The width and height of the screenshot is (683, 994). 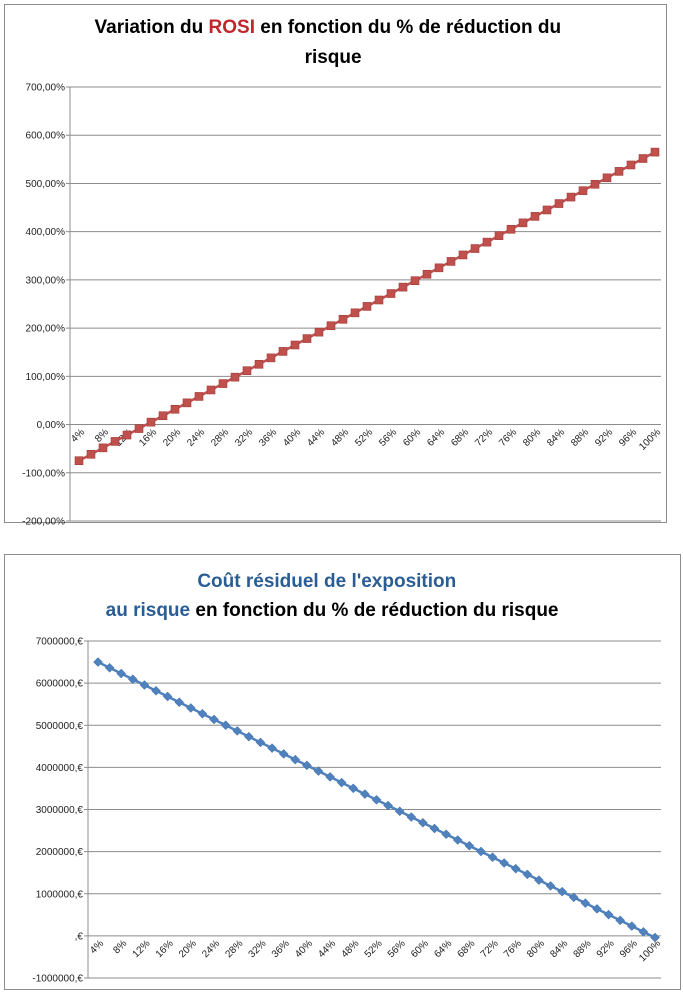 What do you see at coordinates (152, 27) in the screenshot?
I see `title-part: Variation du` at bounding box center [152, 27].